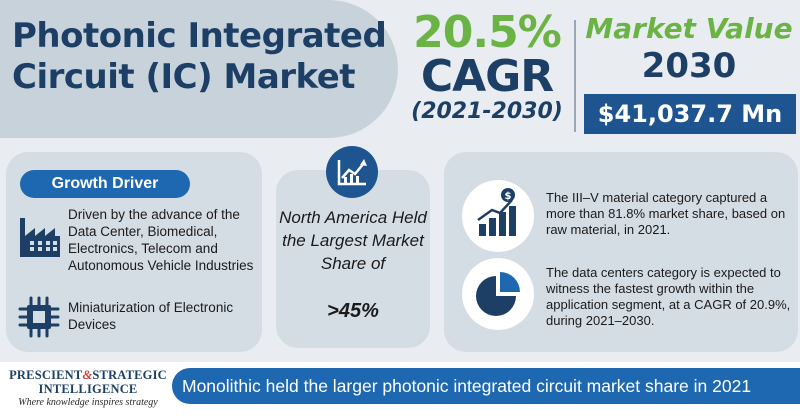  I want to click on cagr-label: CAGR, so click(487, 76).